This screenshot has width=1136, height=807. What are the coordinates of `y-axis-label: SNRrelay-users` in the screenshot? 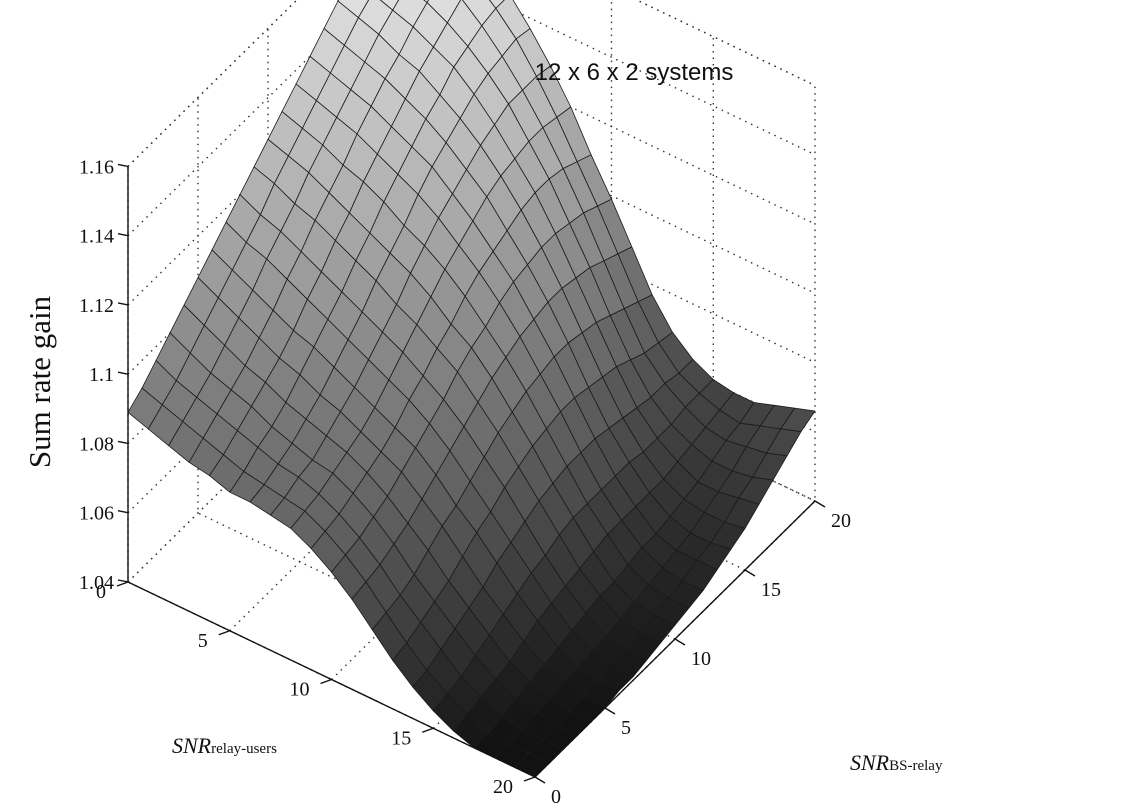 It's located at (224, 745).